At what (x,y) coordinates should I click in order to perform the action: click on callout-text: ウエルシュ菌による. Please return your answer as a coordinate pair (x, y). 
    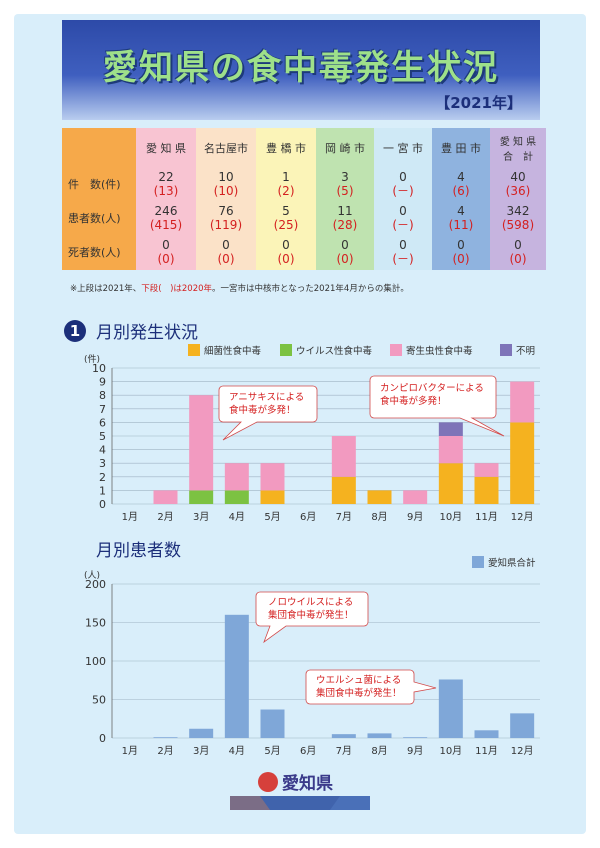
    Looking at the image, I should click on (358, 680).